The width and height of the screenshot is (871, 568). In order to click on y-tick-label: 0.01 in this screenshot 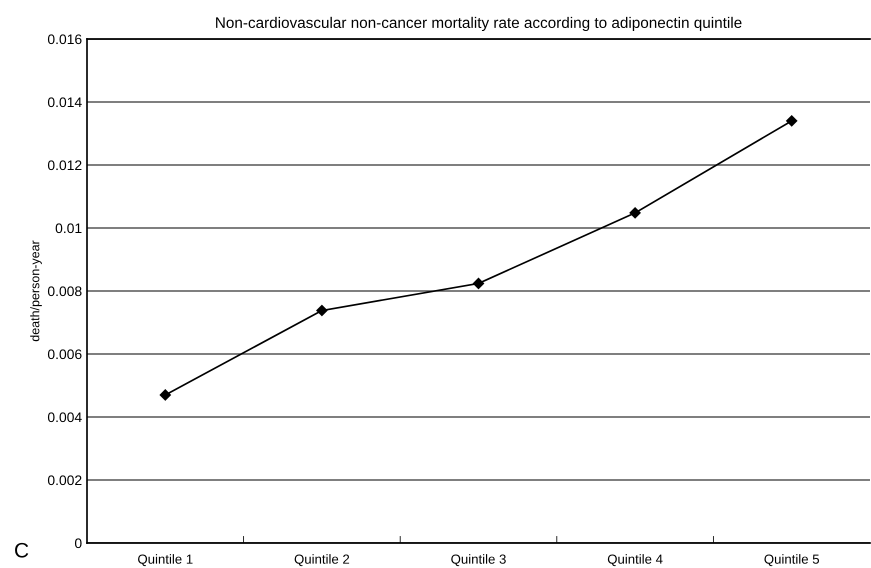, I will do `click(69, 228)`.